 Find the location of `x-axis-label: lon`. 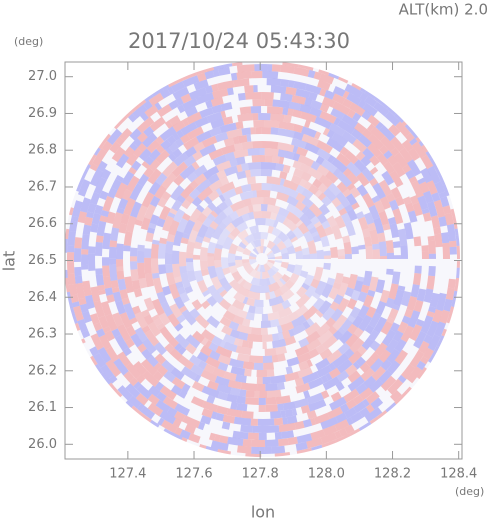

x-axis-label: lon is located at coordinates (263, 512).